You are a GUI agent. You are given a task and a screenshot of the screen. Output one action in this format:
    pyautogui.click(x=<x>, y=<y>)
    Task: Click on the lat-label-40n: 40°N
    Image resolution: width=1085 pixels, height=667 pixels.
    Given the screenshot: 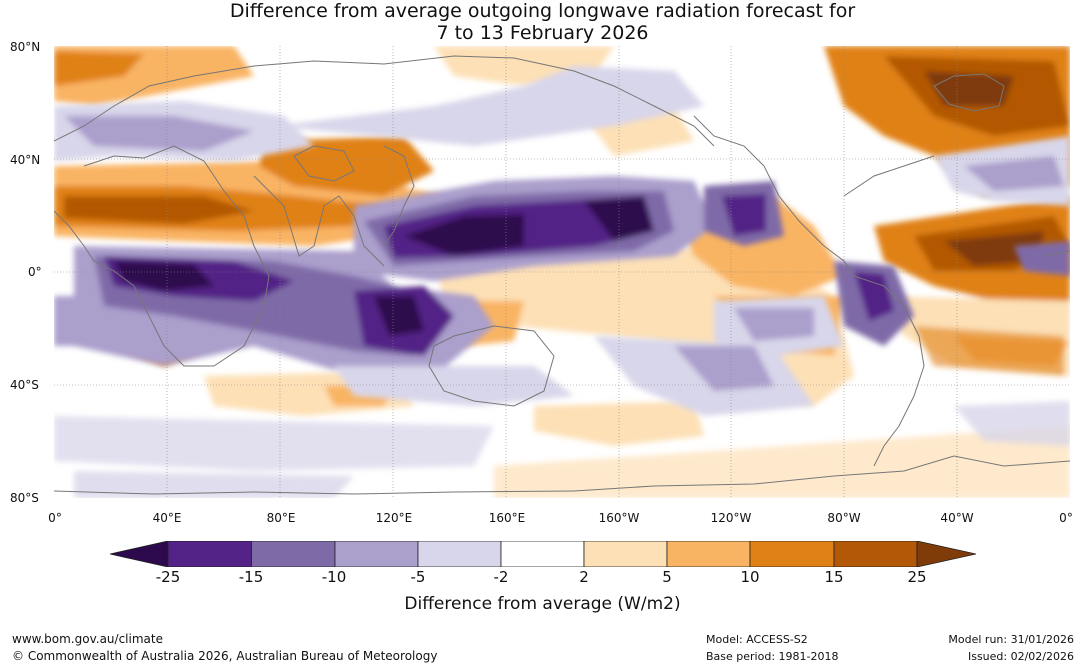 What is the action you would take?
    pyautogui.click(x=25, y=160)
    